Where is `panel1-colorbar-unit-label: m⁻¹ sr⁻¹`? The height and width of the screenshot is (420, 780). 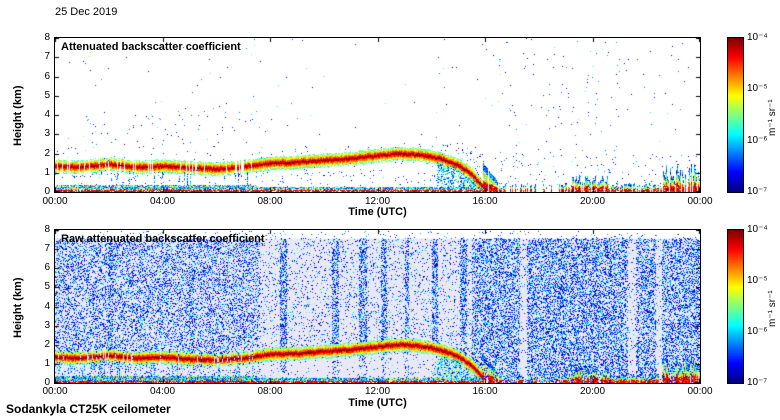 panel1-colorbar-unit-label: m⁻¹ sr⁻¹ is located at coordinates (772, 117).